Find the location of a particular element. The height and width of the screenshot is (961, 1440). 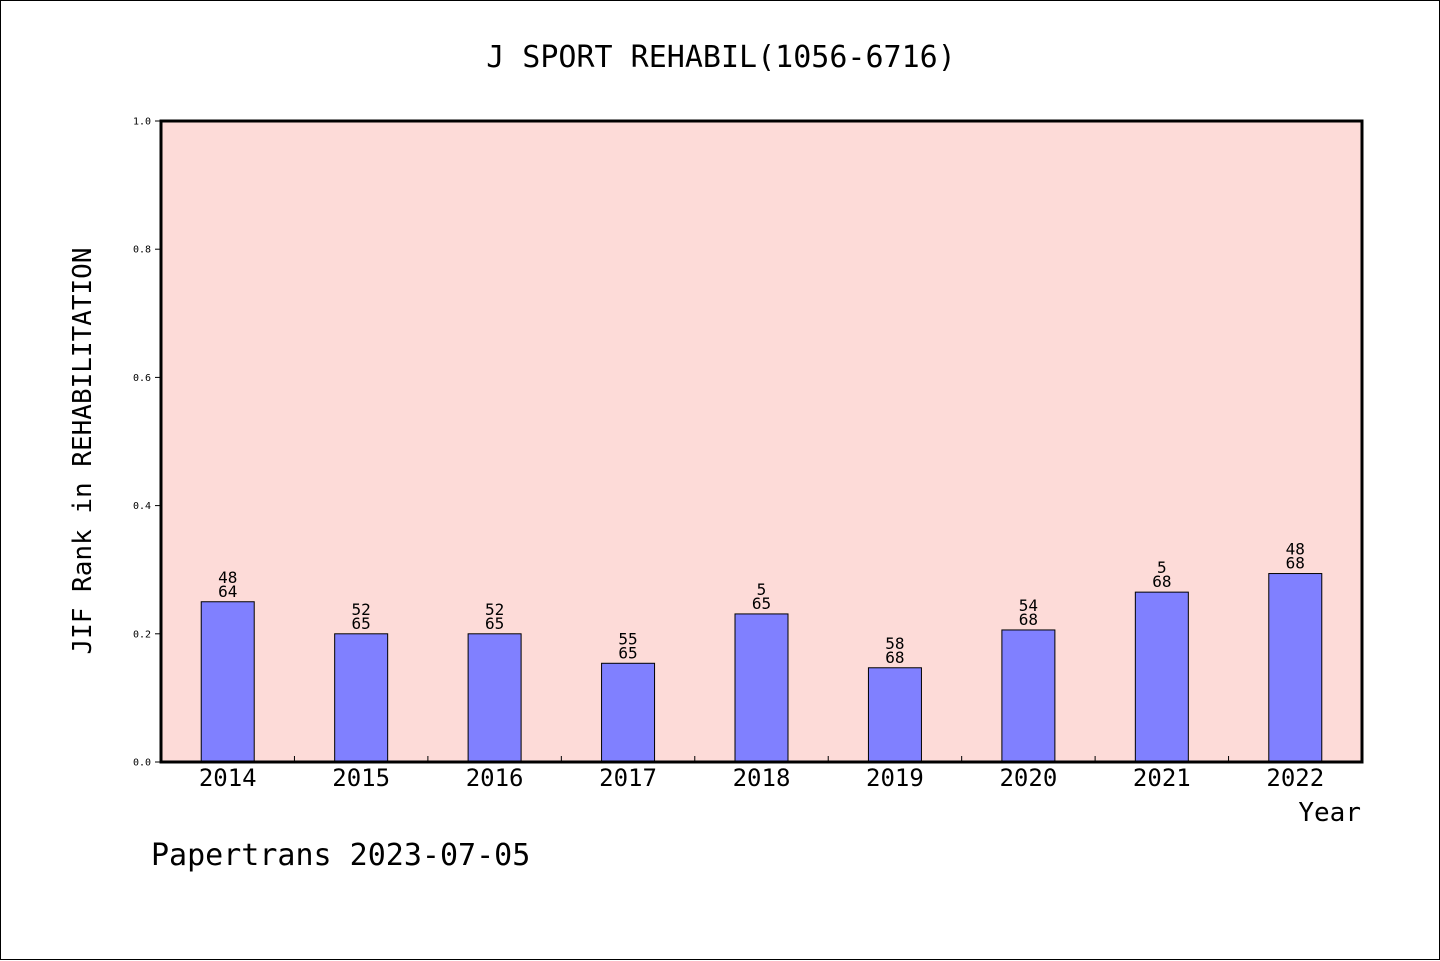

x-tick-label: 2022 is located at coordinates (1295, 778).